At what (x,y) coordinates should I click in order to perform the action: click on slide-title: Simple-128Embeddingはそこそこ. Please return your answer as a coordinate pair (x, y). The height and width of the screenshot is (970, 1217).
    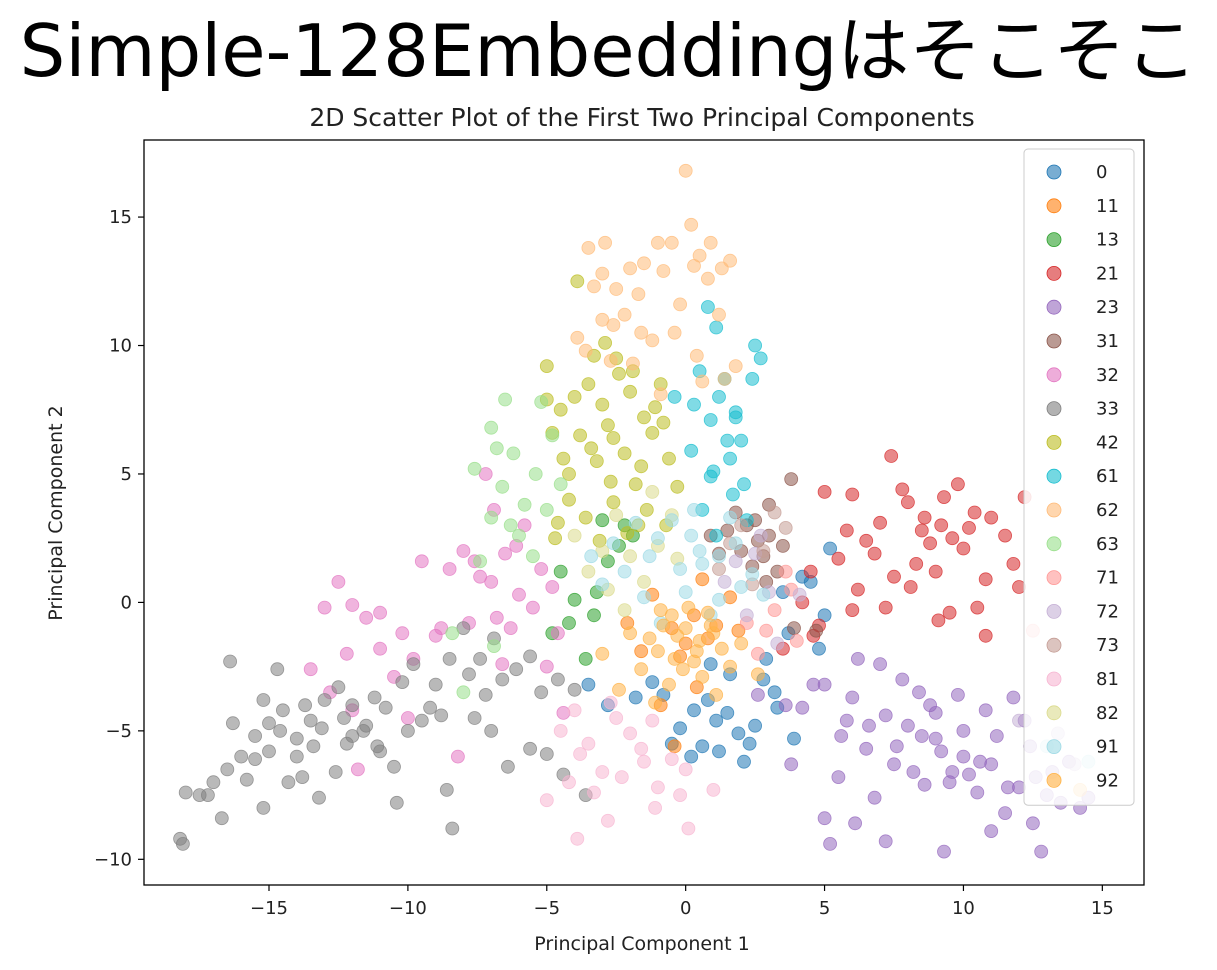
    Looking at the image, I should click on (608, 51).